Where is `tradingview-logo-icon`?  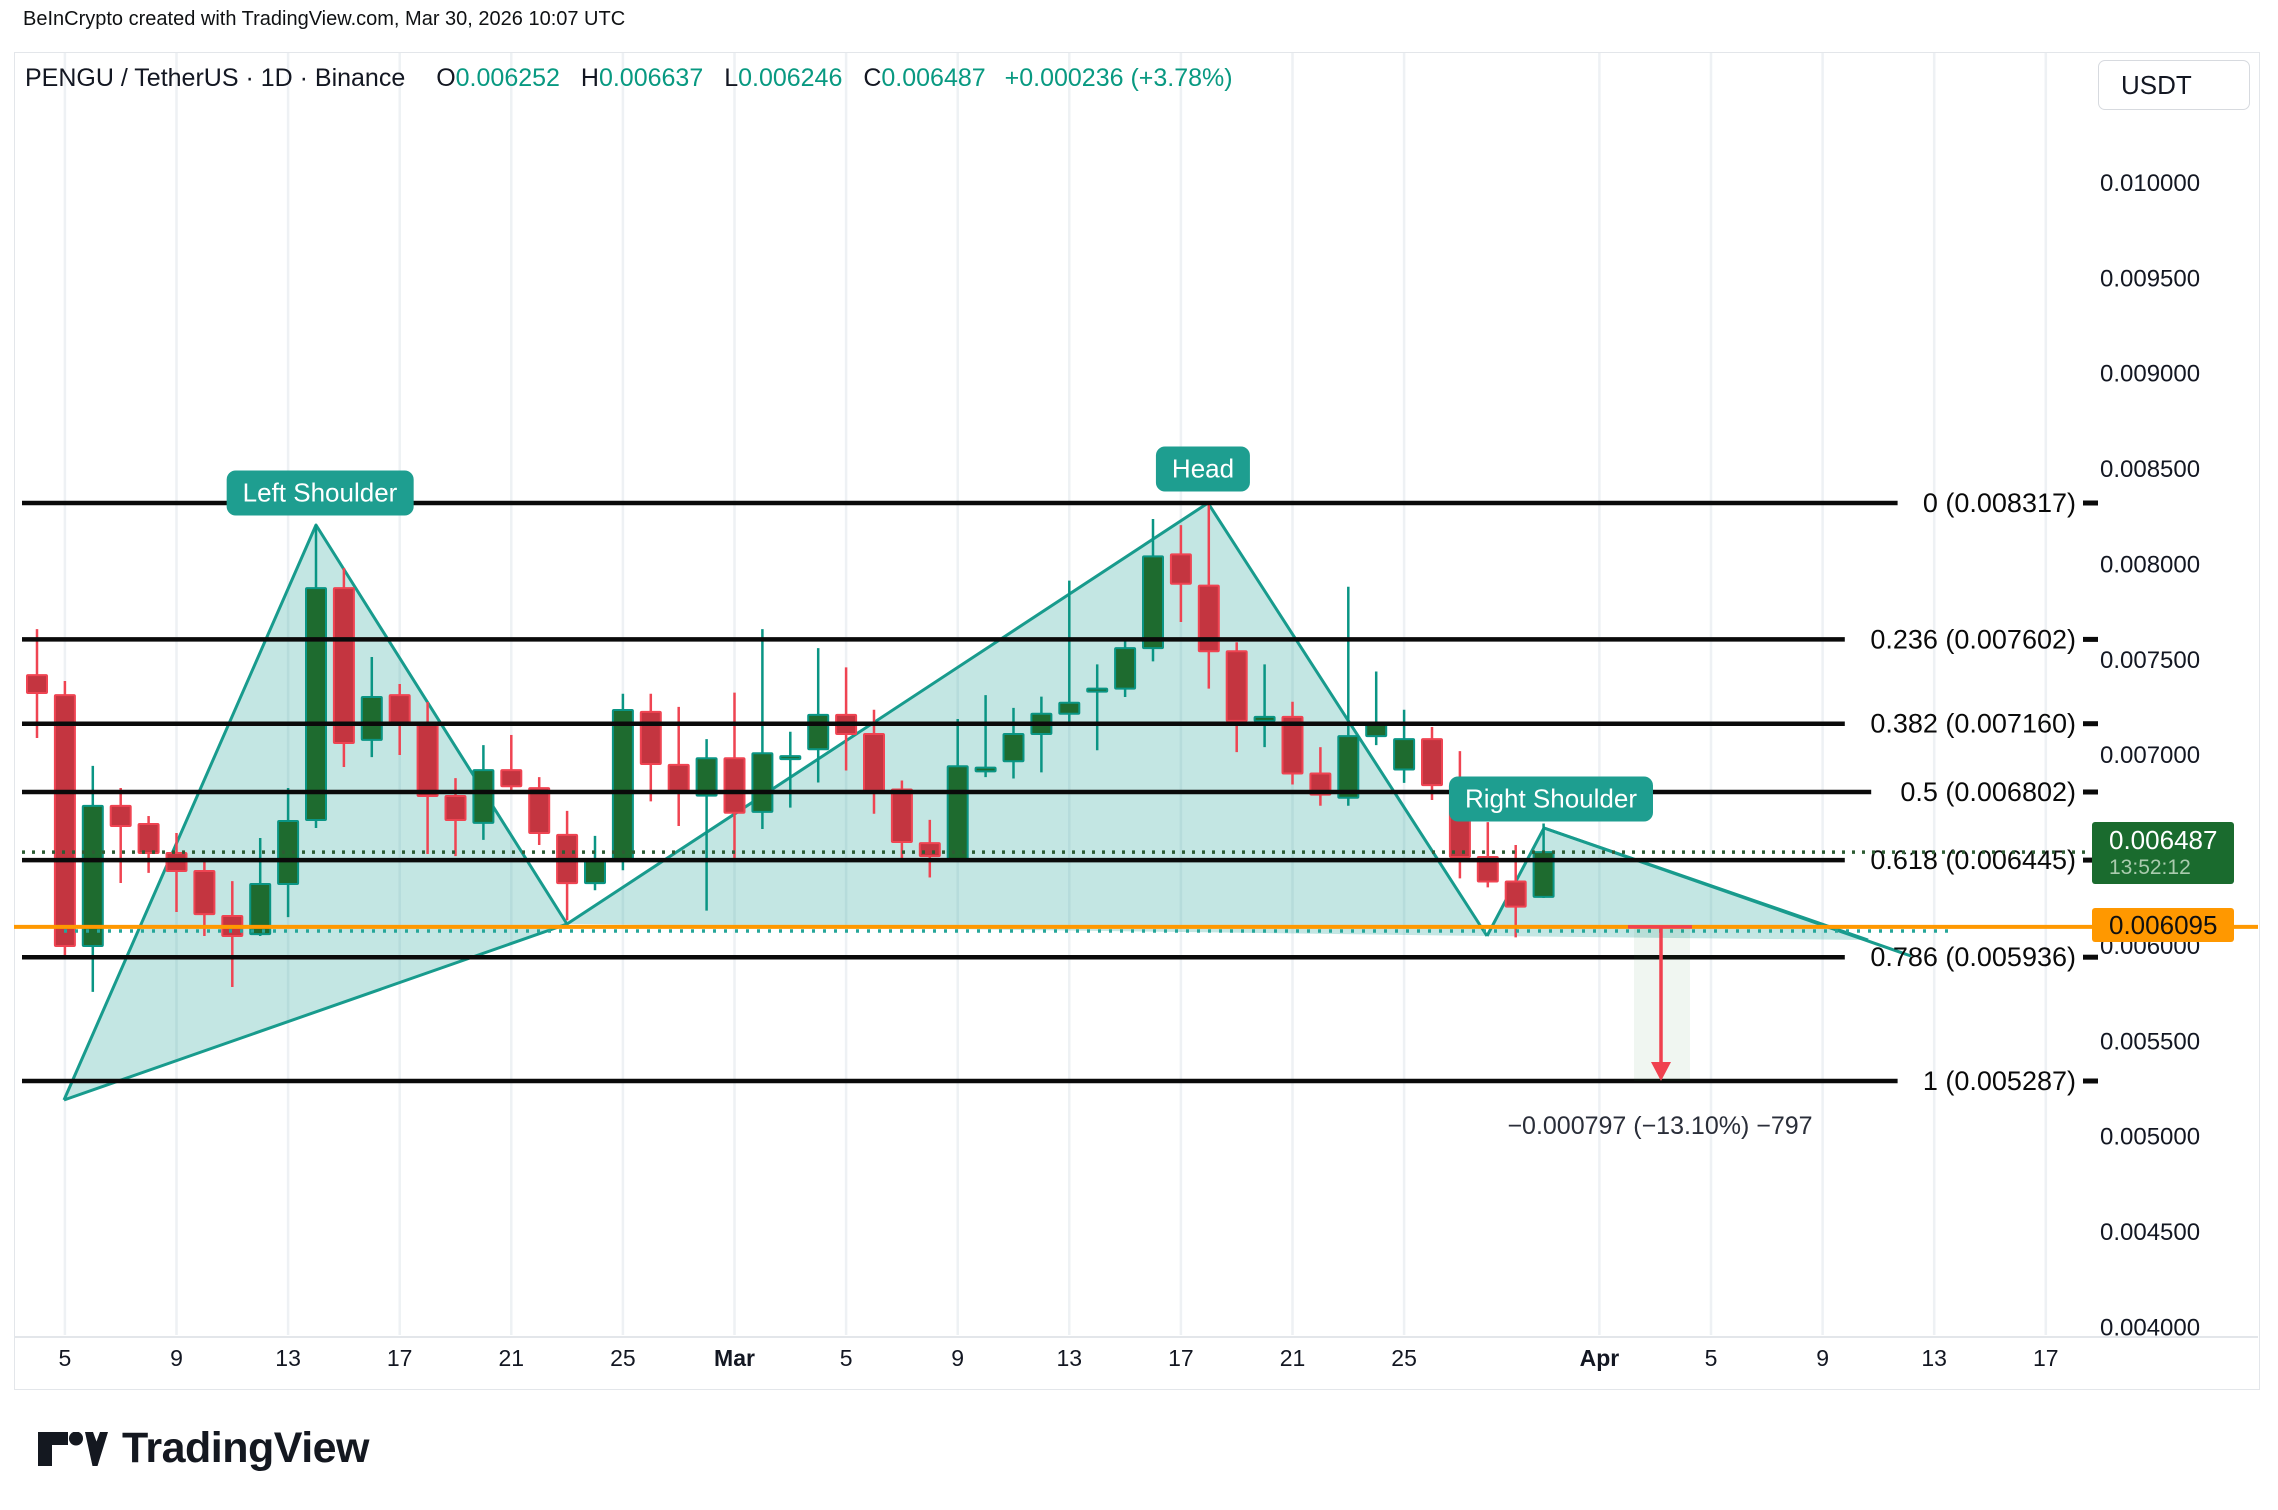
tradingview-logo-icon is located at coordinates (73, 1448).